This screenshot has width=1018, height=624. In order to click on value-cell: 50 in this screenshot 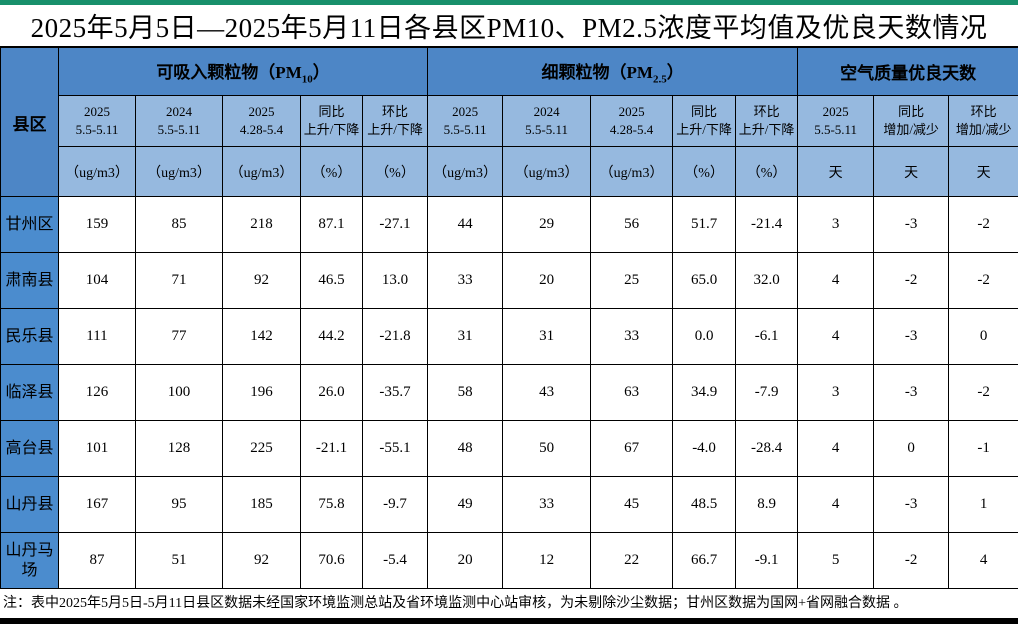, I will do `click(547, 448)`.